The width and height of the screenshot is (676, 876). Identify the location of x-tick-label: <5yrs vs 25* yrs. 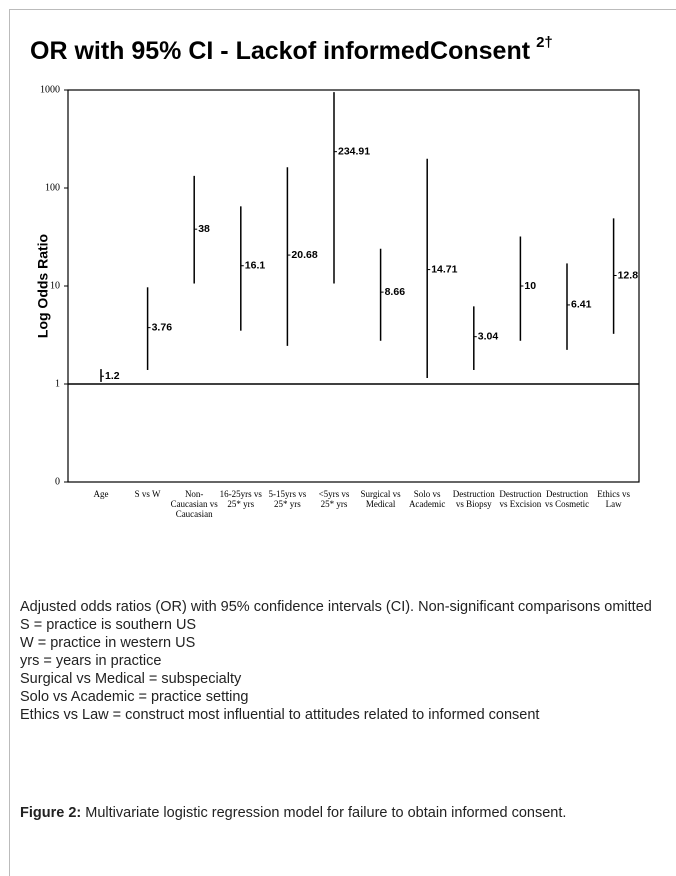
(334, 499).